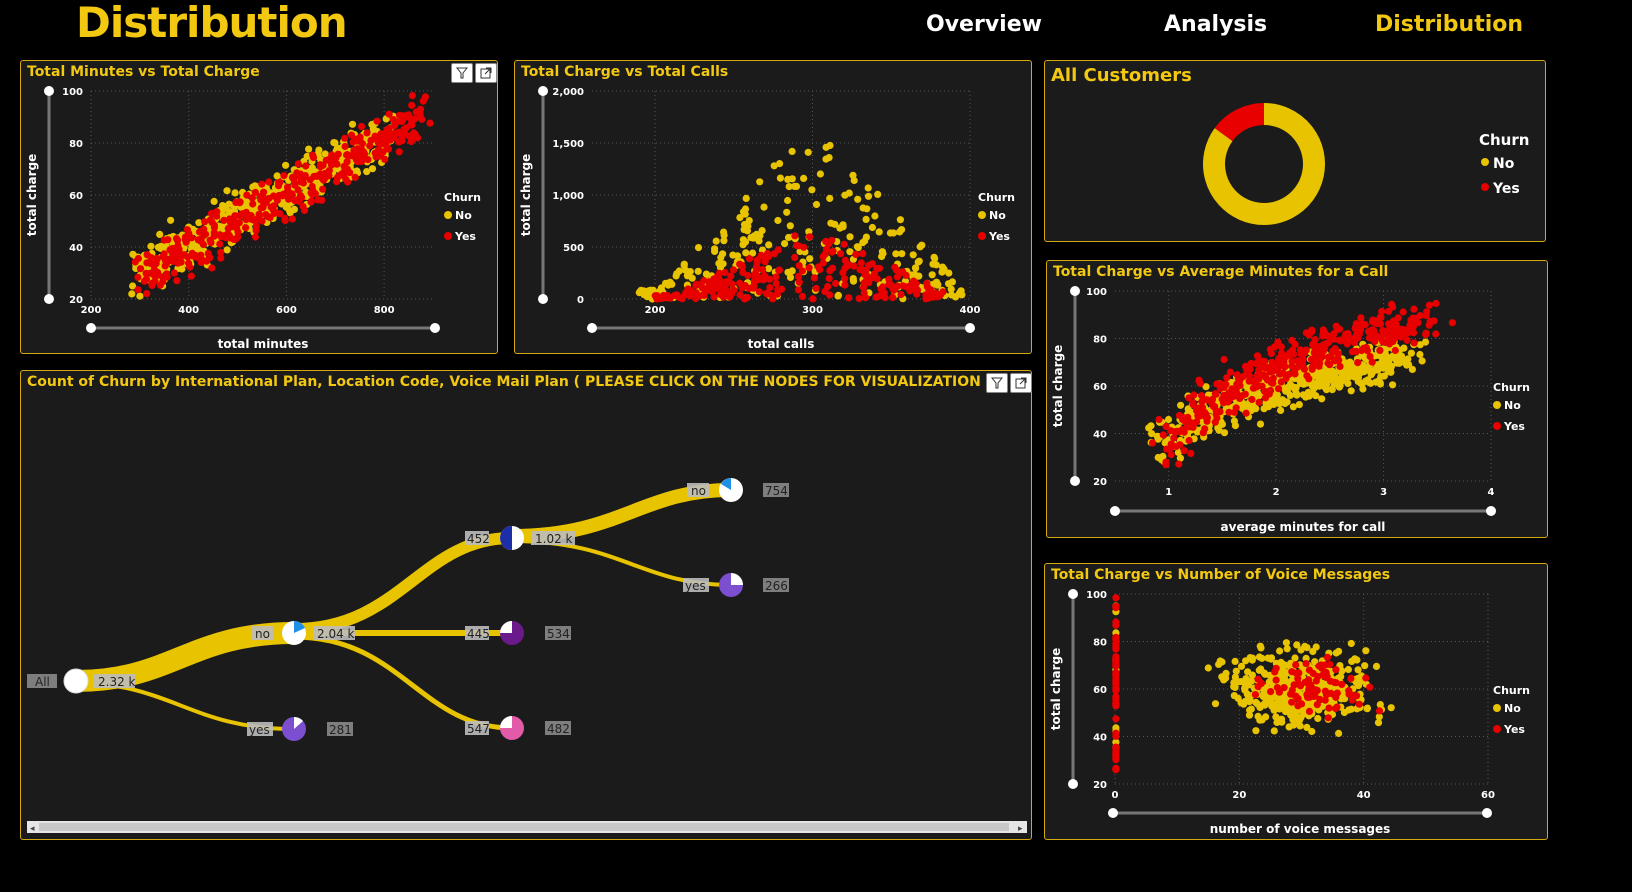  I want to click on node-value: 482, so click(558, 729).